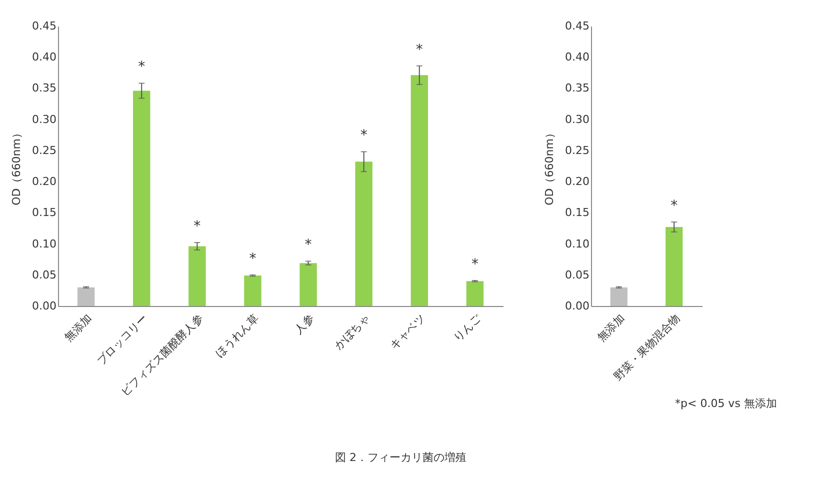 This screenshot has width=819, height=498. What do you see at coordinates (400, 457) in the screenshot?
I see `caption: 図 2．フィーカリ菌の増殖` at bounding box center [400, 457].